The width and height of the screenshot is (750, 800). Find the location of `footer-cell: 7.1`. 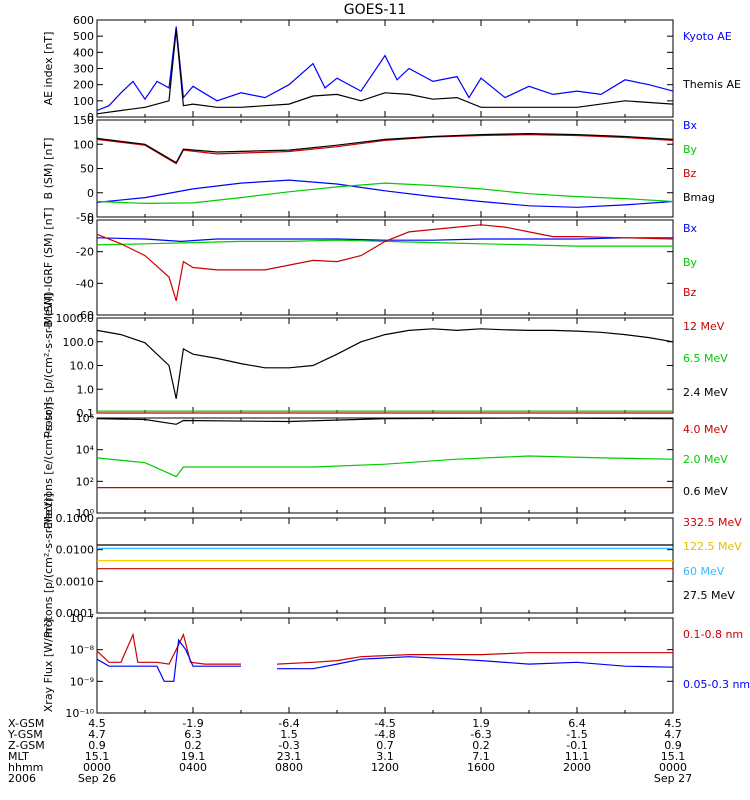

footer-cell: 7.1 is located at coordinates (481, 756).